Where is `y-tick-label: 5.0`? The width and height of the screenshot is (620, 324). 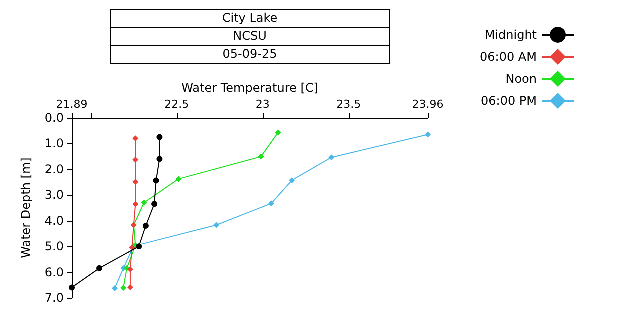
y-tick-label: 5.0 is located at coordinates (54, 247).